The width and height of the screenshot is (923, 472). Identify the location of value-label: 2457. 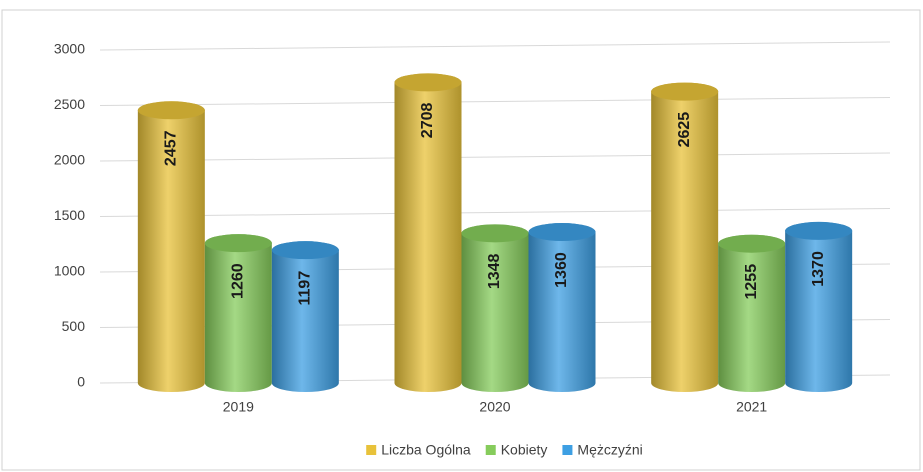
(171, 148).